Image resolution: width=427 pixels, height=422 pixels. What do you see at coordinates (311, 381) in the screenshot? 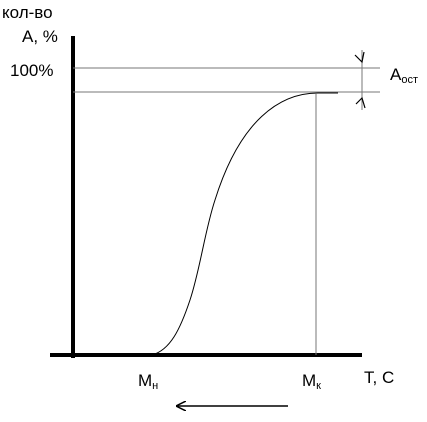
I see `label-mk: Мк` at bounding box center [311, 381].